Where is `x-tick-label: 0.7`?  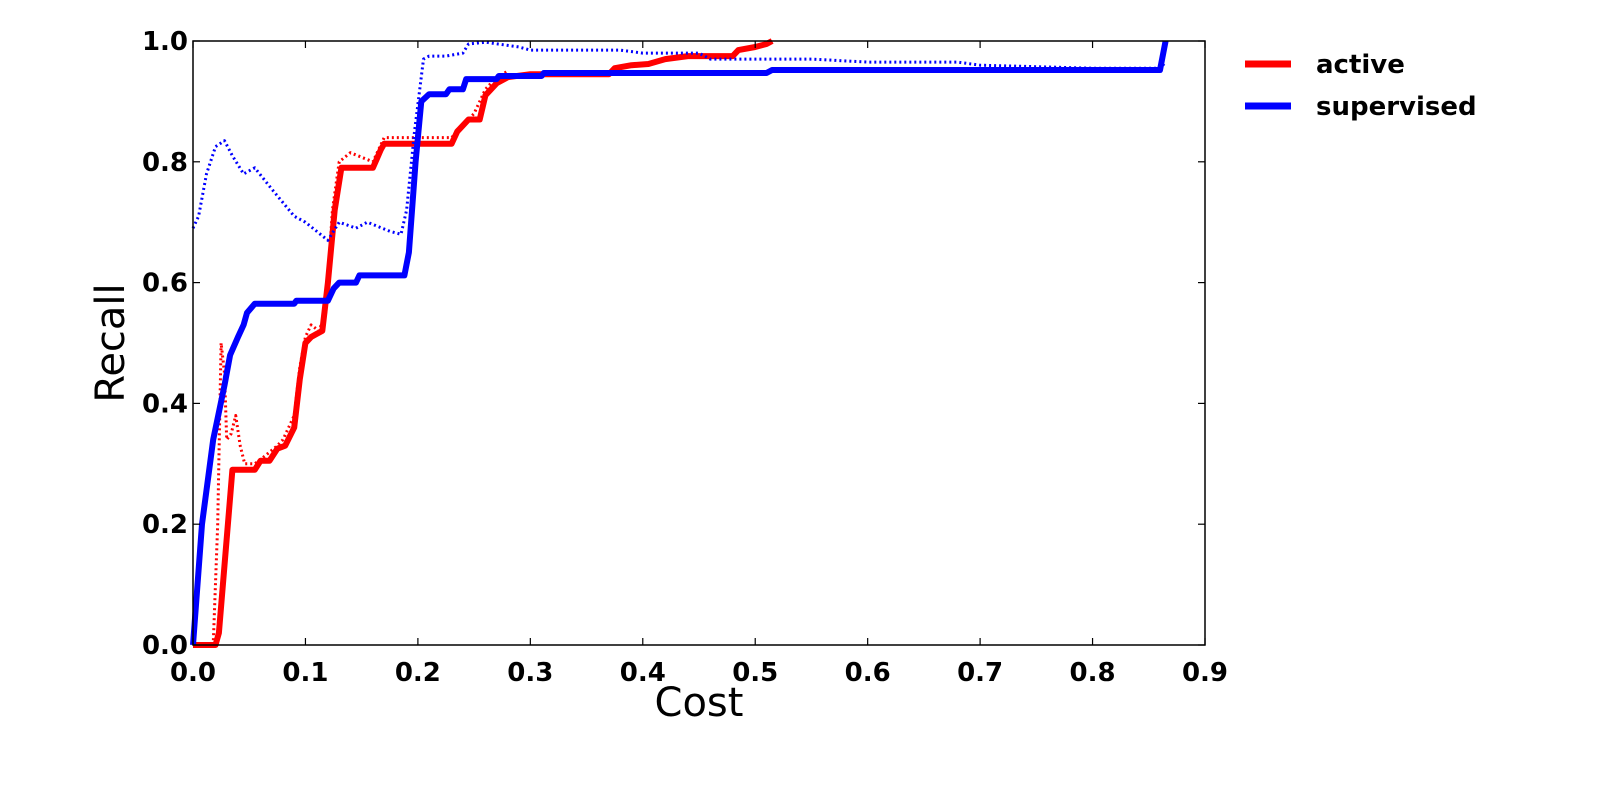 x-tick-label: 0.7 is located at coordinates (980, 673).